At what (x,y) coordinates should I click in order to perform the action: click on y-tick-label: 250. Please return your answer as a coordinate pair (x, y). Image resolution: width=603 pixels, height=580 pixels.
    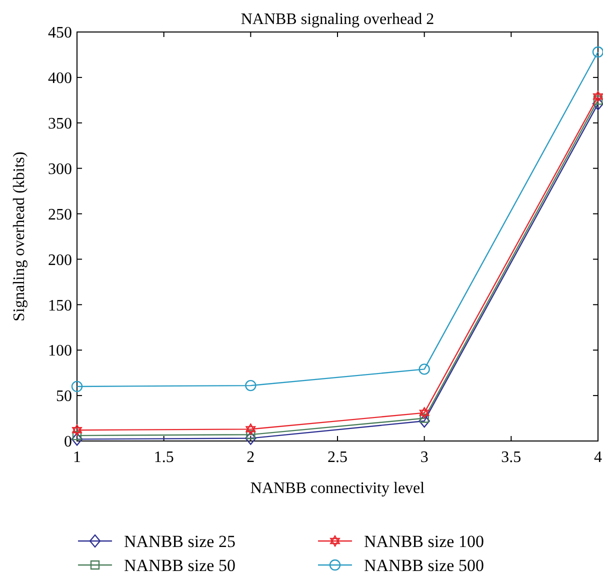
    Looking at the image, I should click on (60, 215).